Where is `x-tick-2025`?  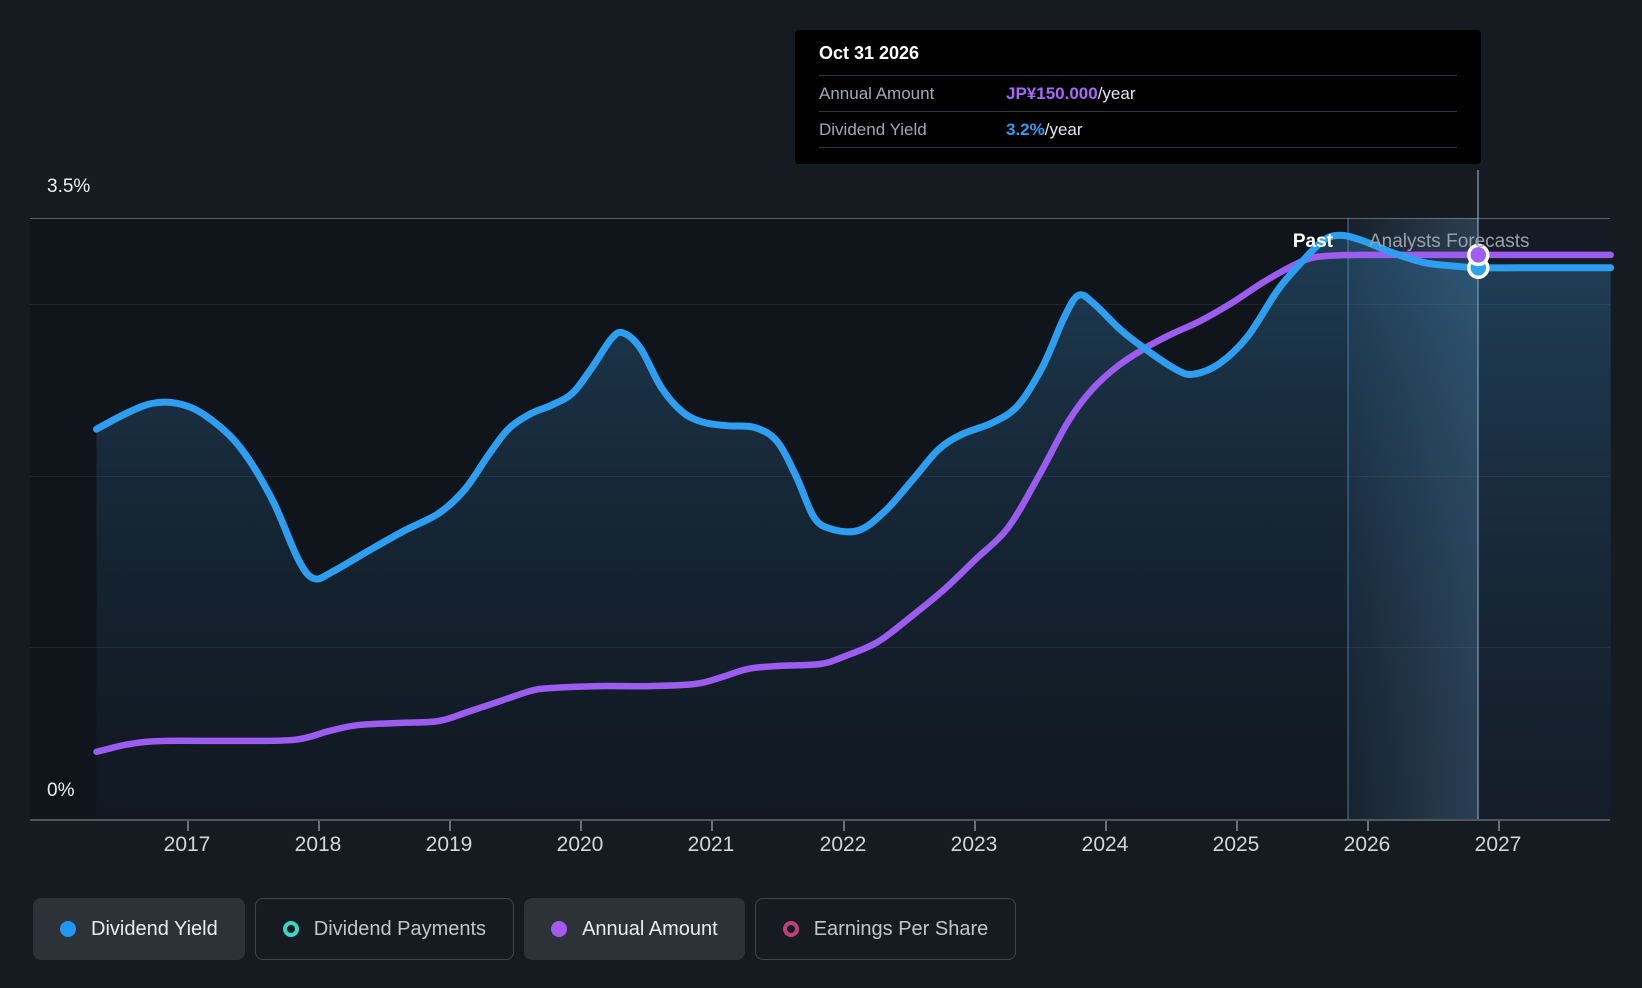
x-tick-2025 is located at coordinates (1237, 826).